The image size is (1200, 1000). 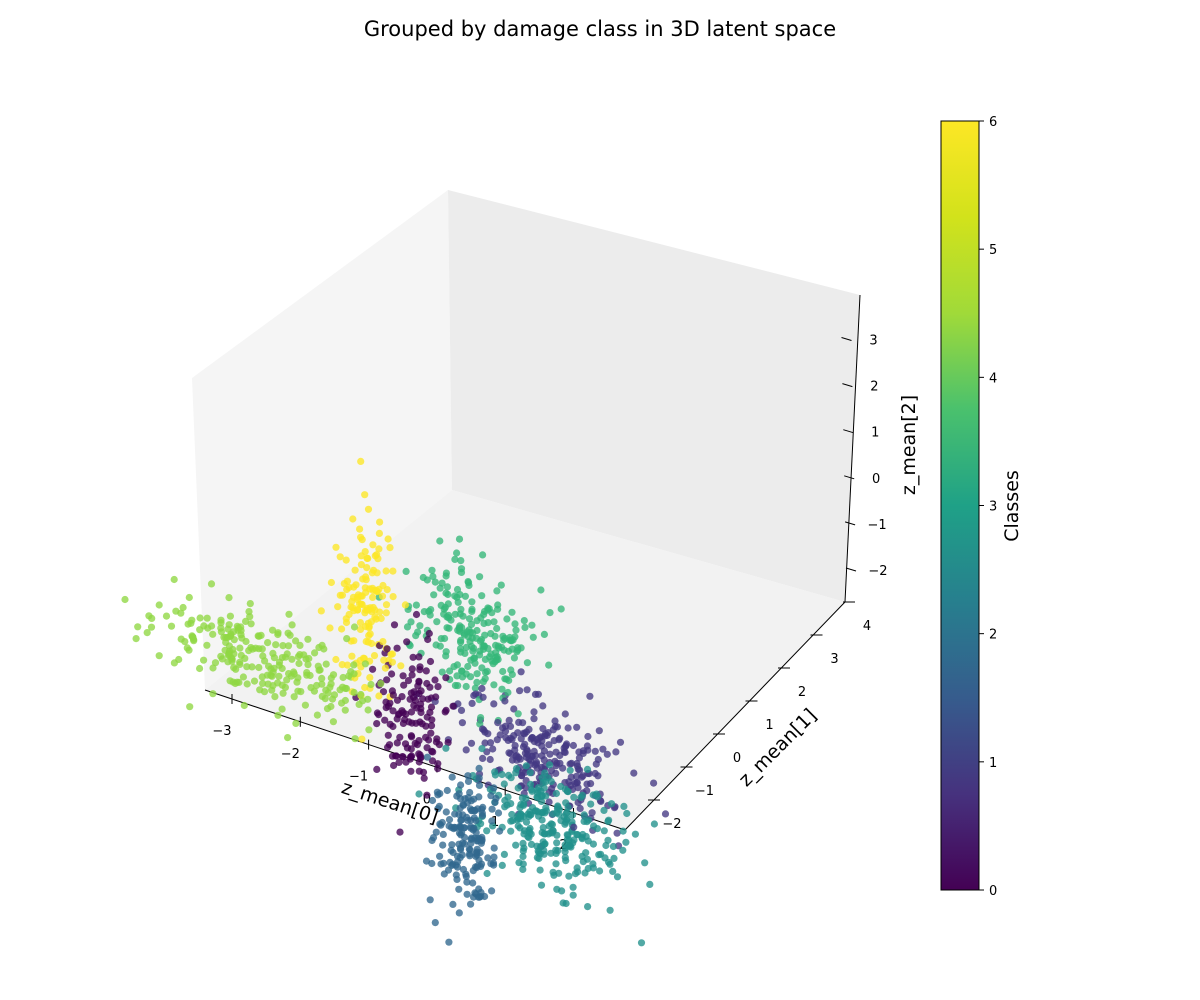 I want to click on y-tick-label: 0, so click(x=737, y=758).